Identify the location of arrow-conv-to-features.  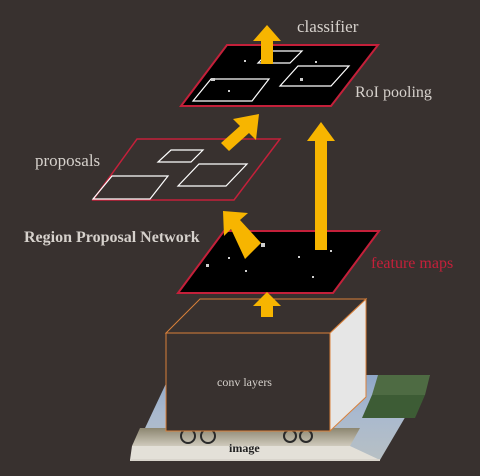
(267, 304).